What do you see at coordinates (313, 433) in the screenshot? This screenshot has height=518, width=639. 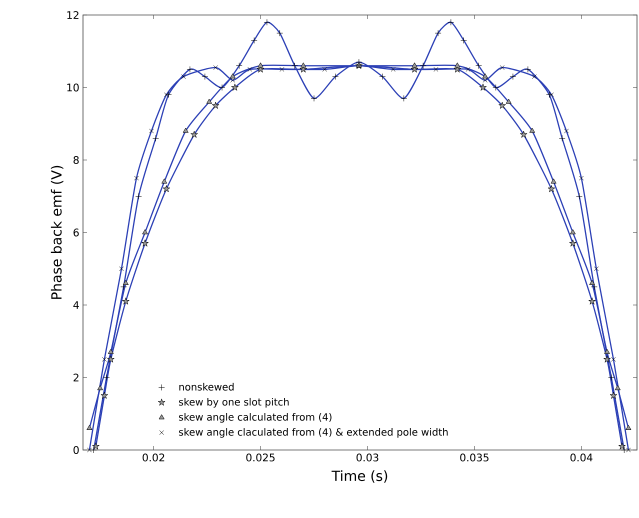 I see `legend-label: skew angle claculated from (4) & extended pole width` at bounding box center [313, 433].